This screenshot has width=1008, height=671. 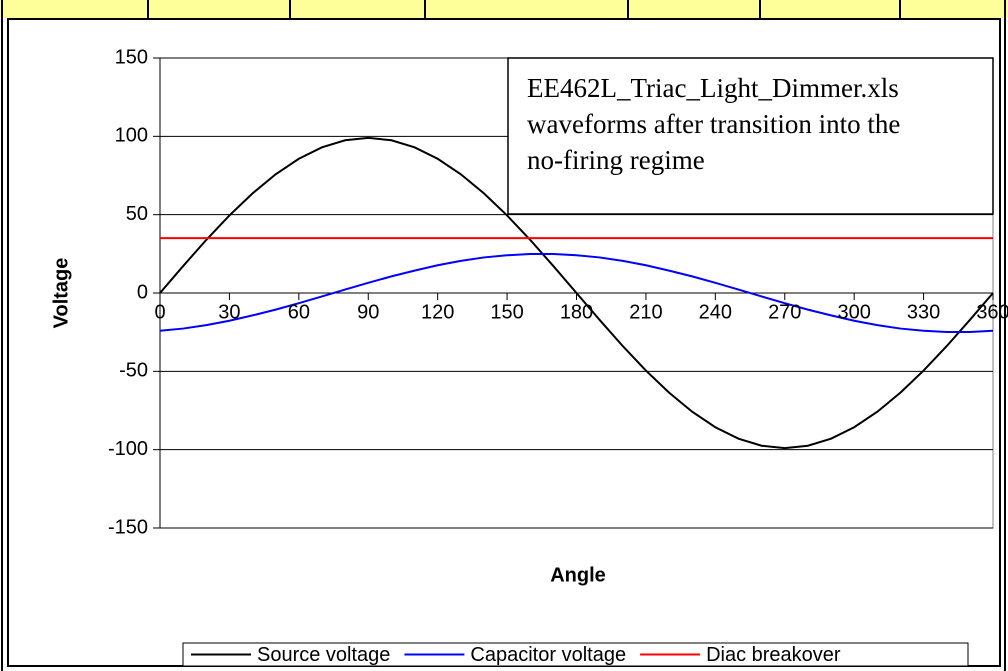 I want to click on x-tick-label: 90, so click(x=368, y=312).